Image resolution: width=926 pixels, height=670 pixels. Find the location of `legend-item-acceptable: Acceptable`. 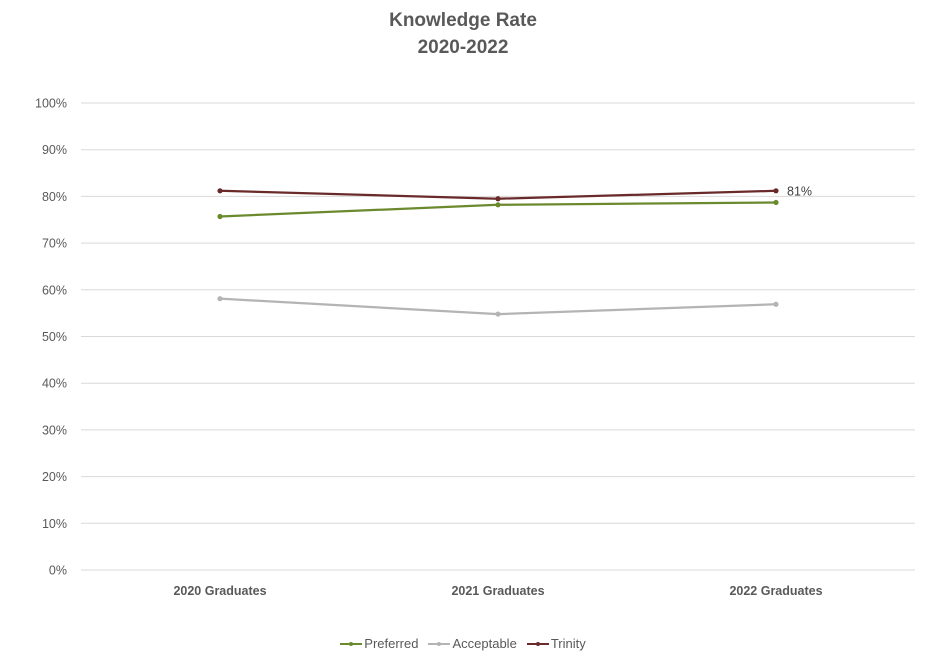

legend-item-acceptable: Acceptable is located at coordinates (472, 643).